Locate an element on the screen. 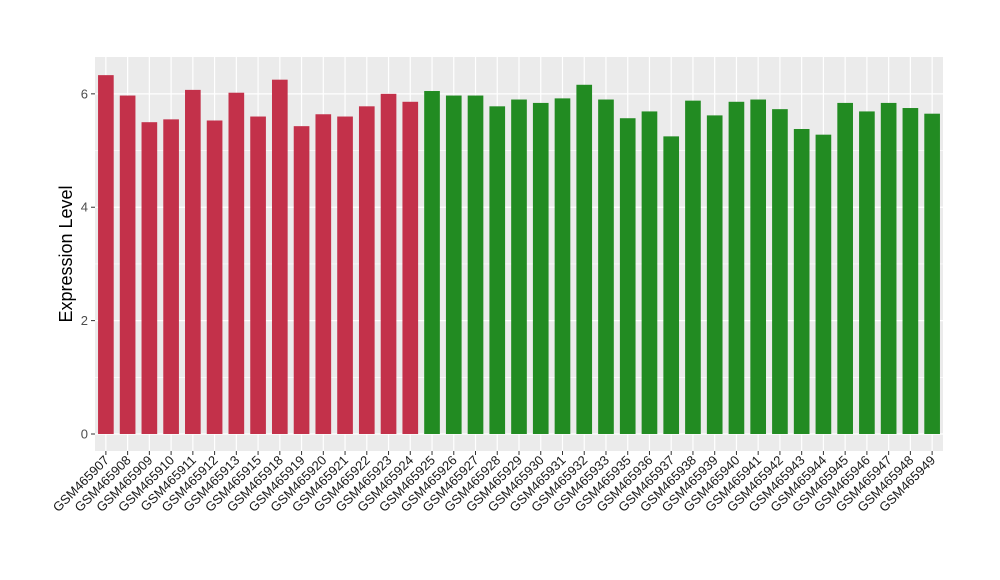 This screenshot has width=1000, height=580. y-axis: 0 2 4 6 is located at coordinates (88, 263).